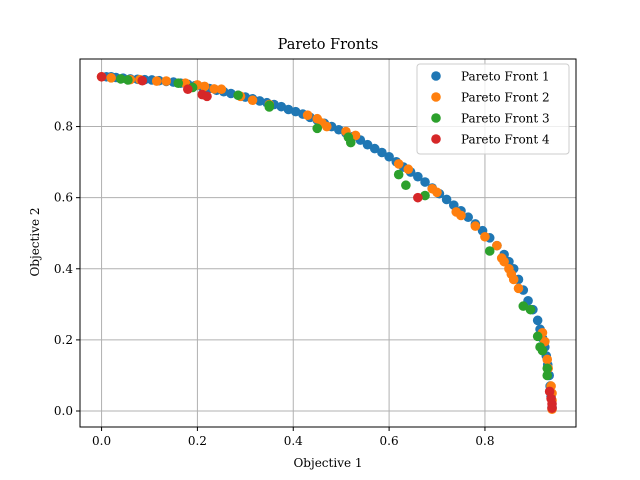 Image resolution: width=640 pixels, height=480 pixels. I want to click on x-axis-ticks: 0.0 0.2 0.4 0.6 0.8, so click(293, 437).